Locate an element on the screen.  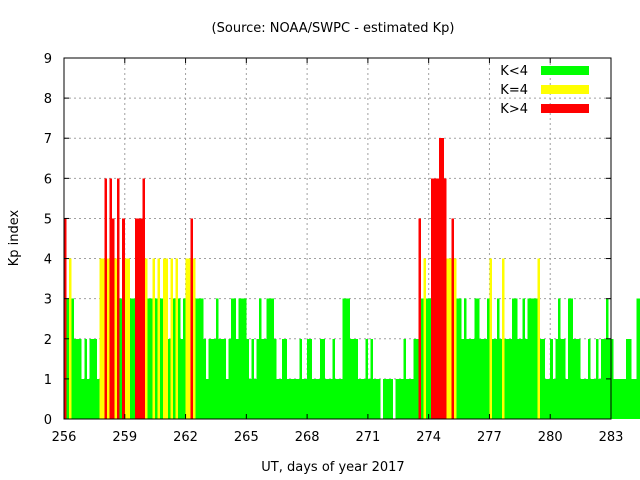
y-tick-label: 5 is located at coordinates (48, 219).